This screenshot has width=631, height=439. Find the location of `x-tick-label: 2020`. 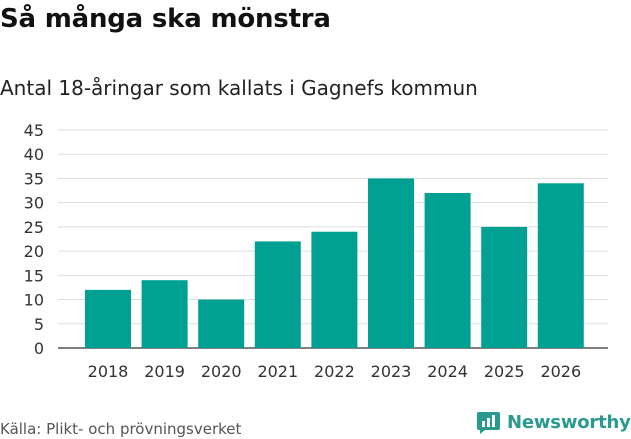

x-tick-label: 2020 is located at coordinates (221, 371).